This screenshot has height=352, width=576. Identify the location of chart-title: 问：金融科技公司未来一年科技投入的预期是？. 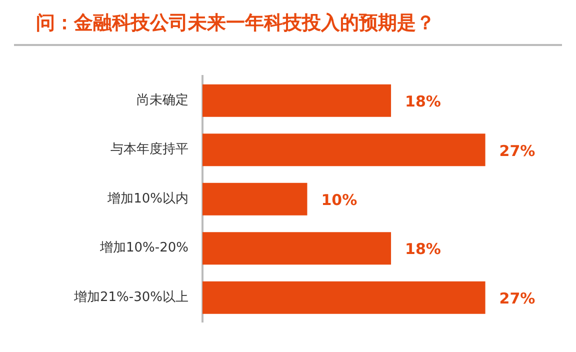
(288, 27).